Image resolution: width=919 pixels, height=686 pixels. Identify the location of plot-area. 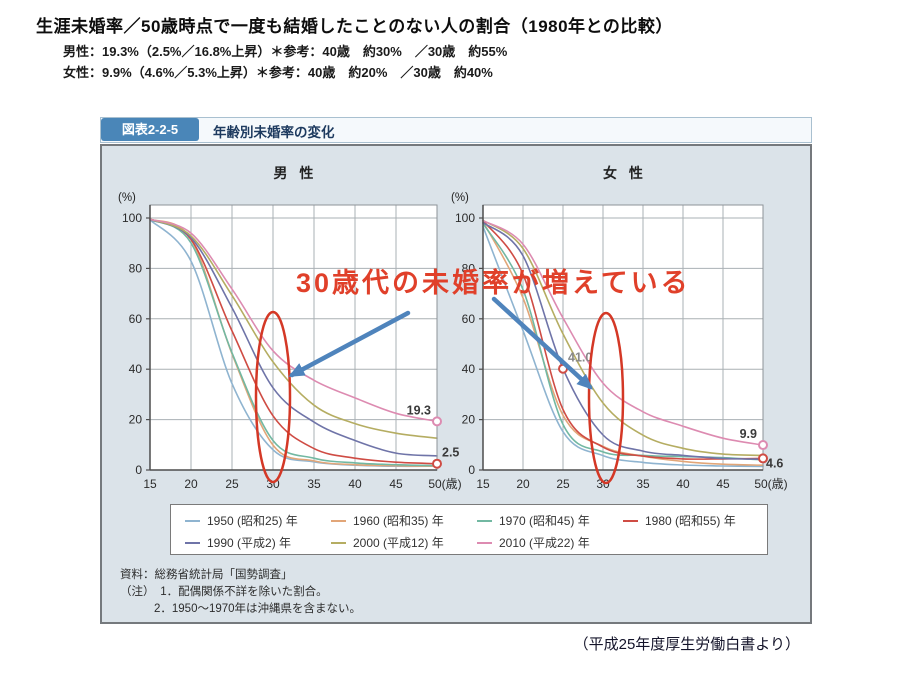
(293, 337).